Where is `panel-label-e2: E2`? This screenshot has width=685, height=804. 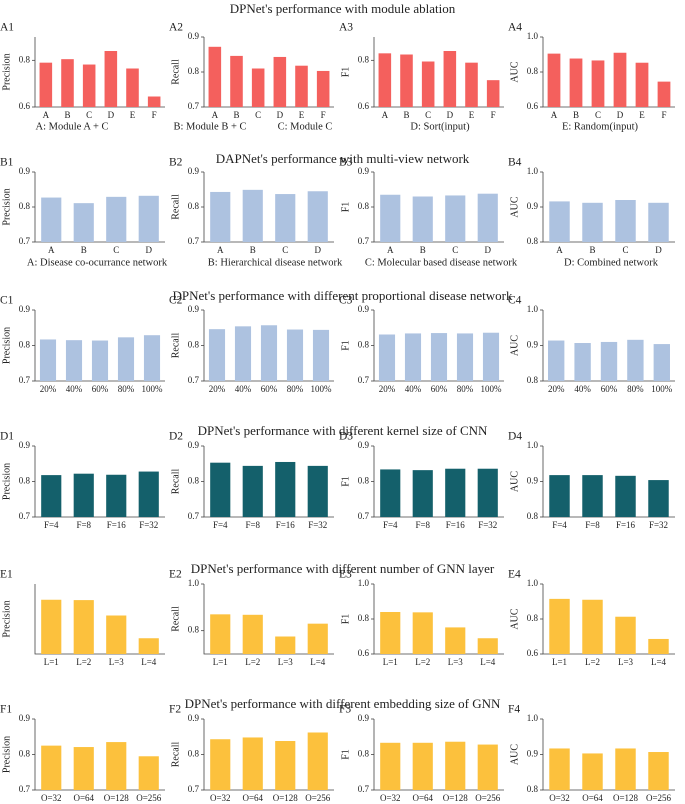 panel-label-e2: E2 is located at coordinates (175, 575).